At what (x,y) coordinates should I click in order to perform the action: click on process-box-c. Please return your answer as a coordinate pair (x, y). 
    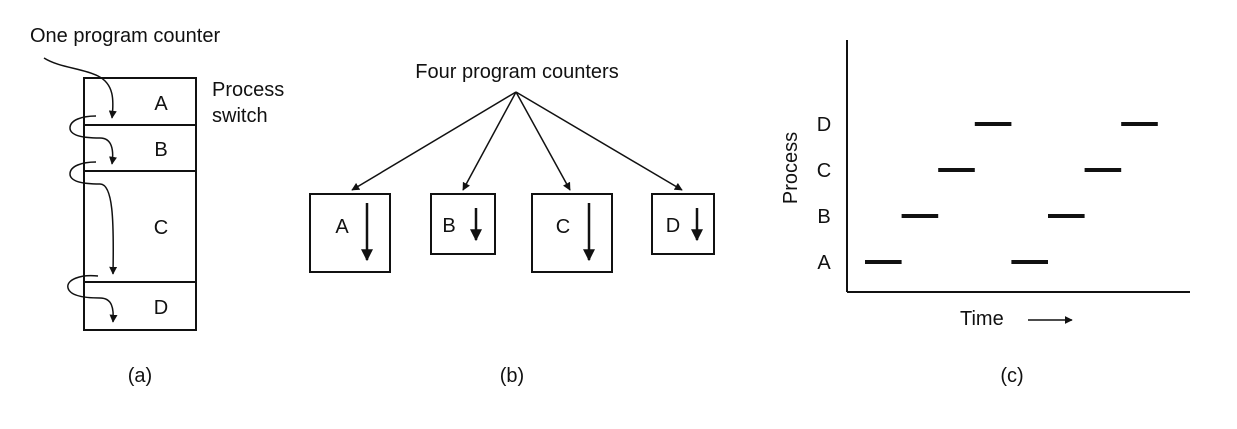
    Looking at the image, I should click on (572, 233).